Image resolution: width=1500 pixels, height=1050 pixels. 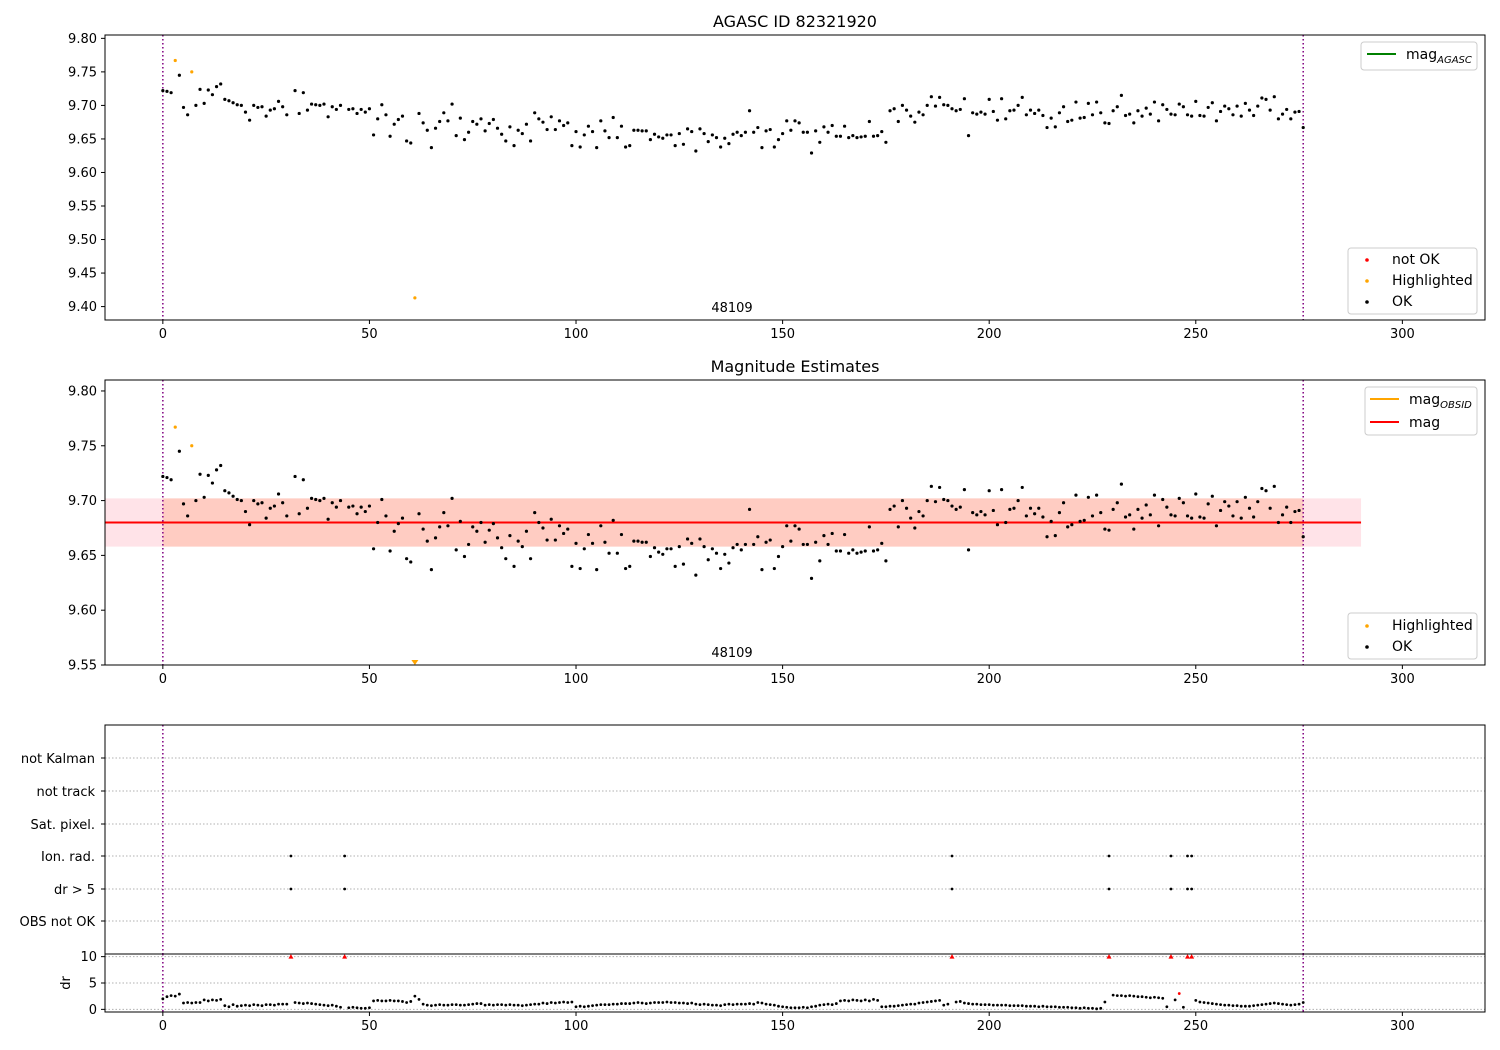 What do you see at coordinates (1424, 400) in the screenshot?
I see `mag-obsid-prefix: mag` at bounding box center [1424, 400].